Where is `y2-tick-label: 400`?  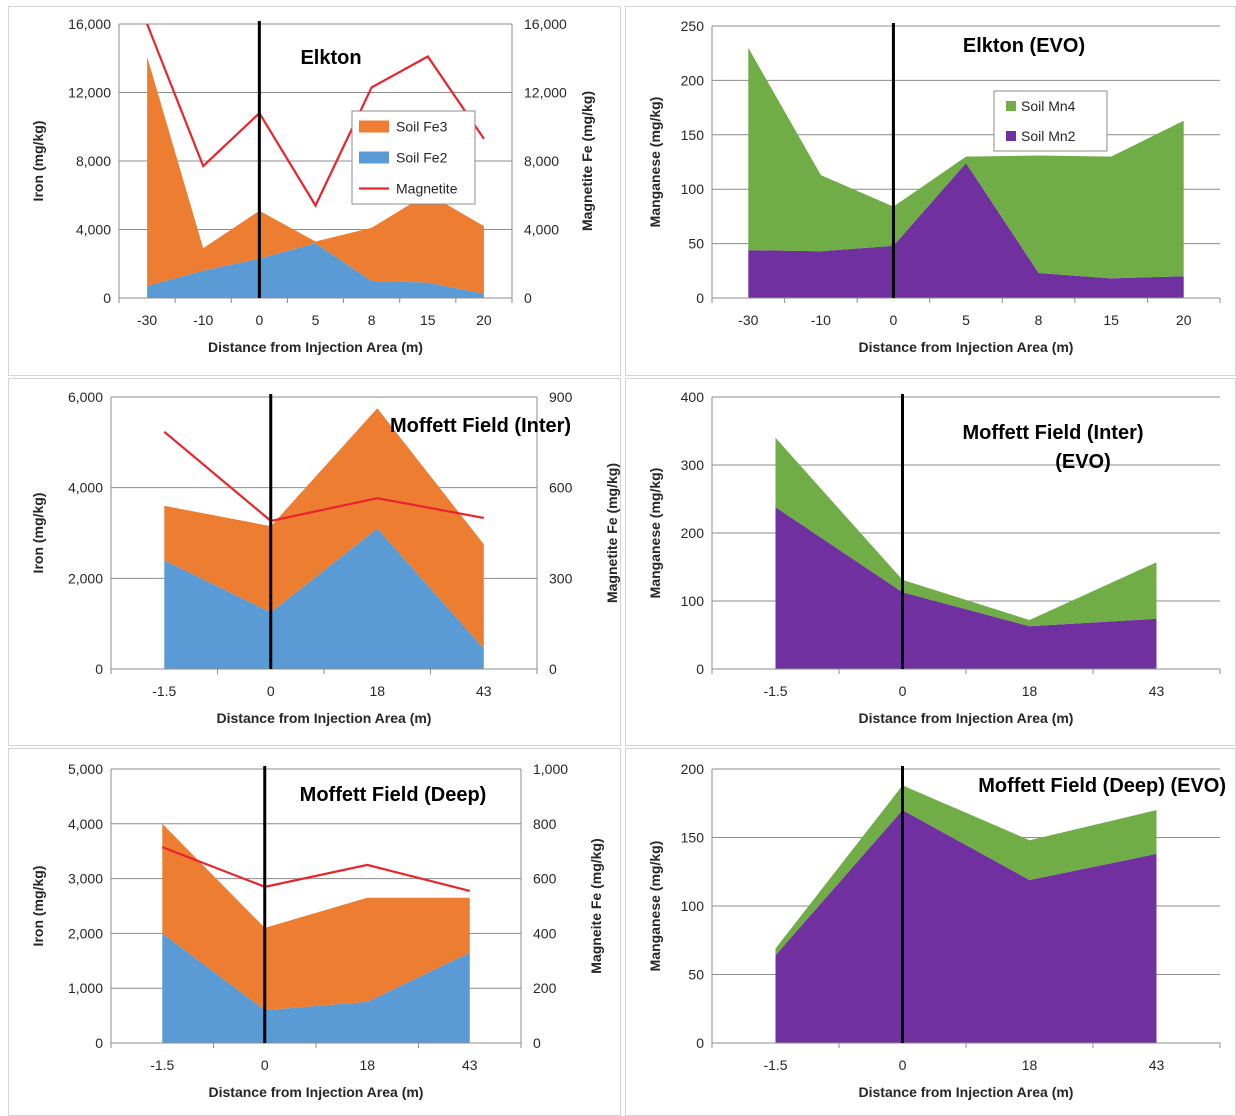
y2-tick-label: 400 is located at coordinates (545, 933).